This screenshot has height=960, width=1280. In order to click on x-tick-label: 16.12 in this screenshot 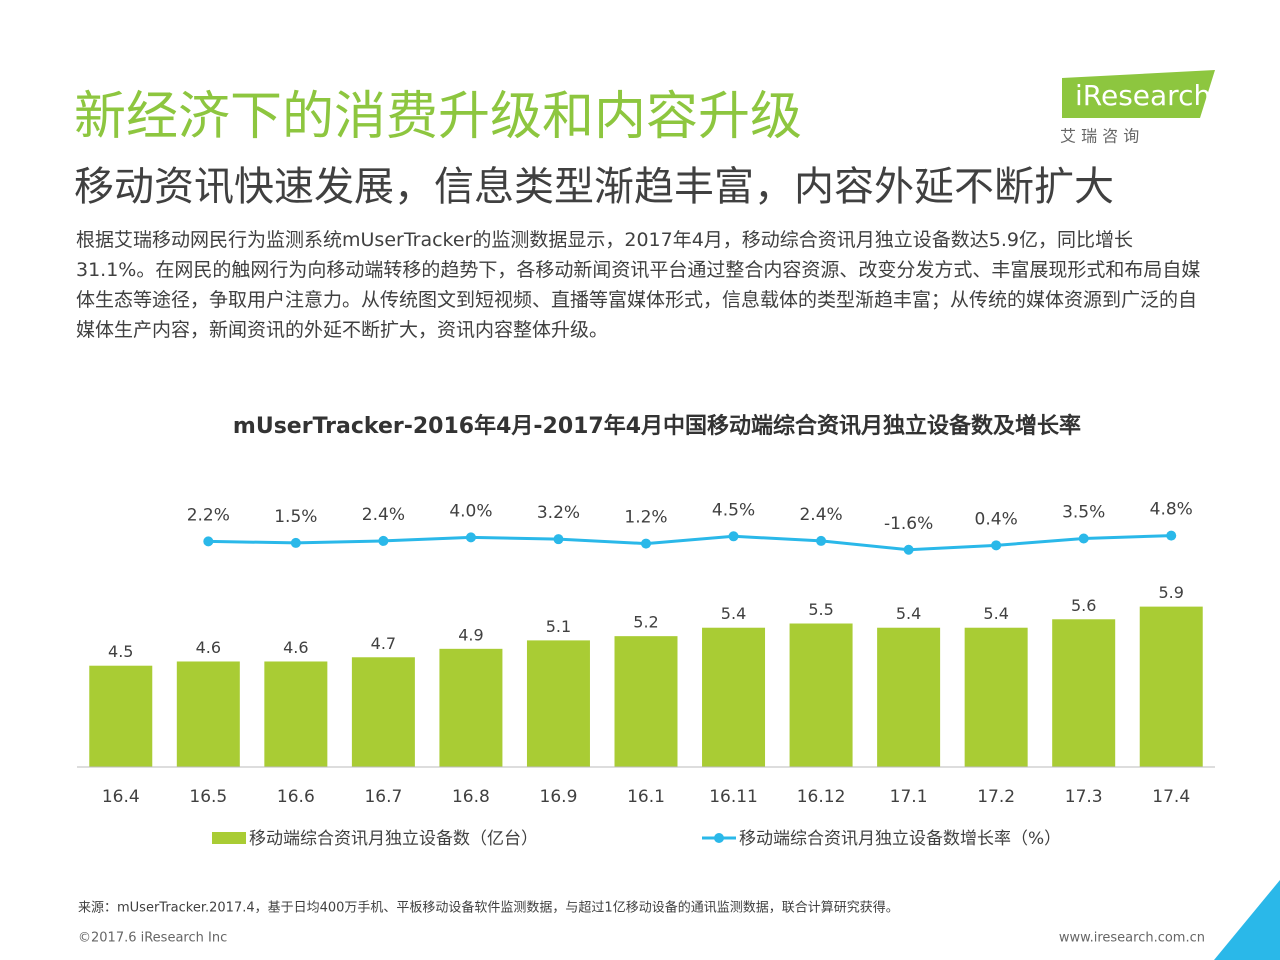, I will do `click(821, 797)`.